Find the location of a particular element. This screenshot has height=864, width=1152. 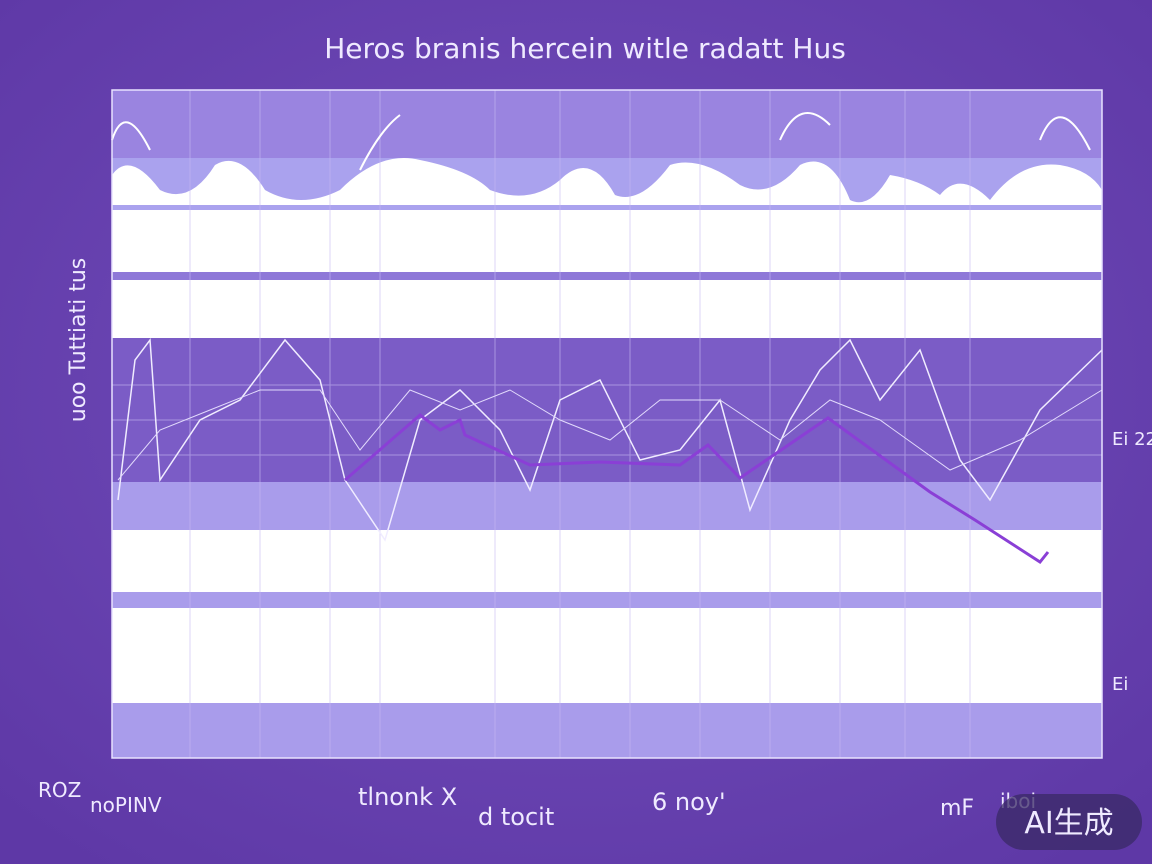

x-label: mF is located at coordinates (957, 808).